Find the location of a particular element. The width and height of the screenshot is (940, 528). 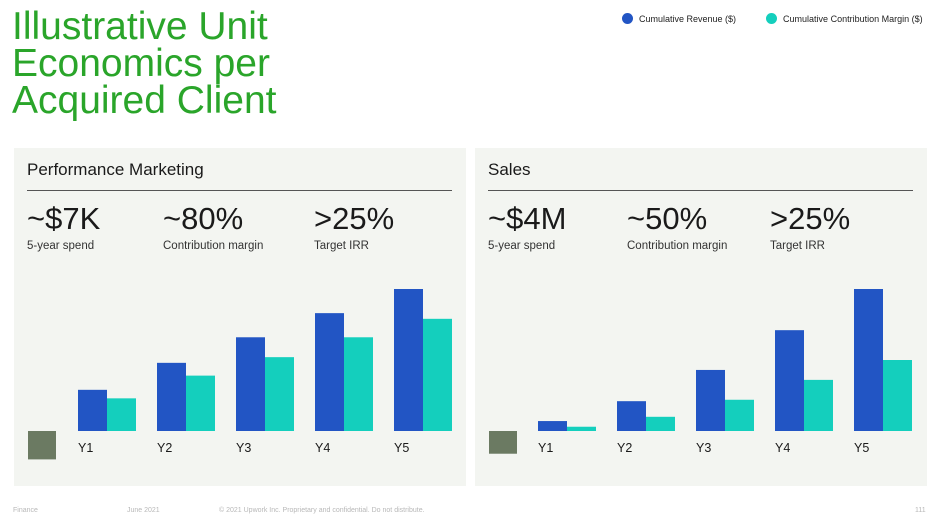

legend-swatch-margin is located at coordinates (772, 18).